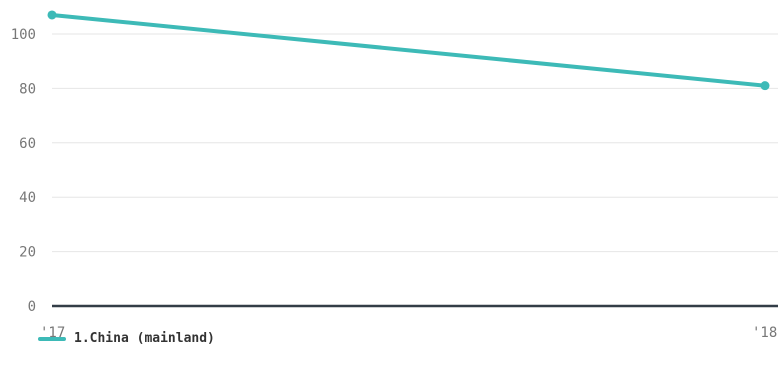  I want to click on y-tick-label: 100, so click(23, 35).